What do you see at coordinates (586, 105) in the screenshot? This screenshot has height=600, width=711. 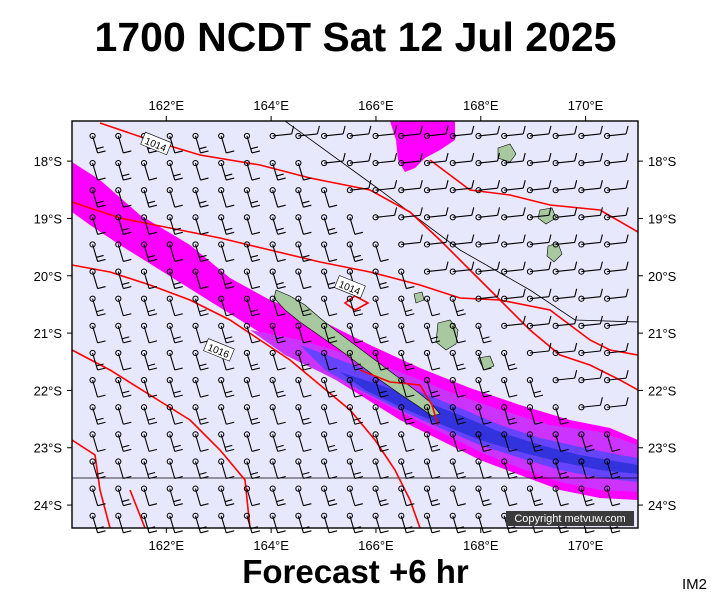 I see `lon-tick-label-top: 170°E` at bounding box center [586, 105].